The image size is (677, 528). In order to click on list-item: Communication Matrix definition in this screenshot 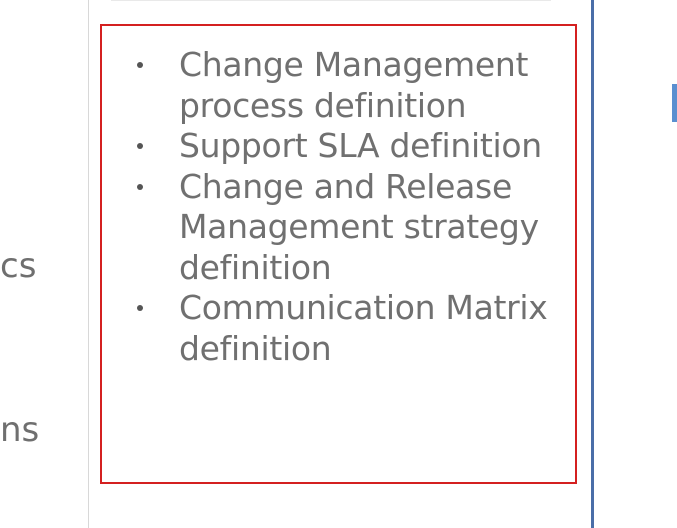, I will do `click(353, 328)`.